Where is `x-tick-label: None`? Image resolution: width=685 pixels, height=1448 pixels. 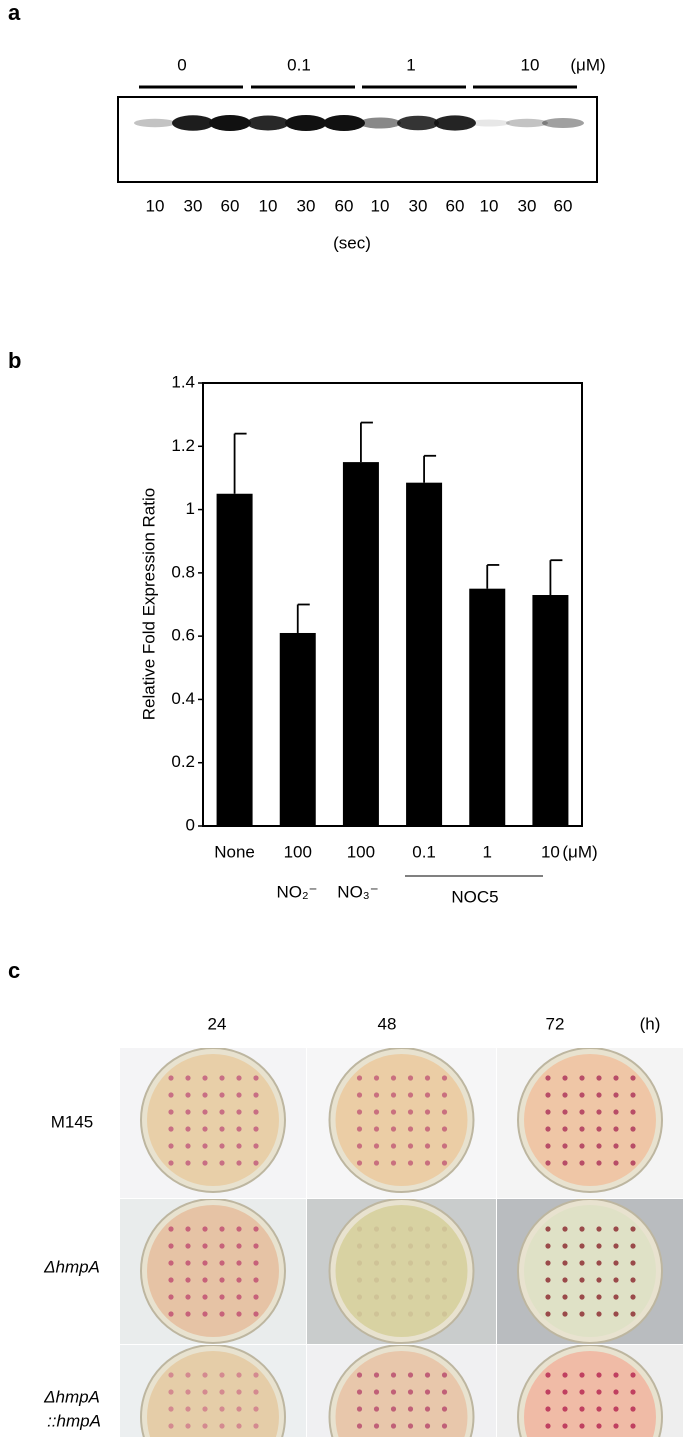
x-tick-label: None is located at coordinates (234, 851).